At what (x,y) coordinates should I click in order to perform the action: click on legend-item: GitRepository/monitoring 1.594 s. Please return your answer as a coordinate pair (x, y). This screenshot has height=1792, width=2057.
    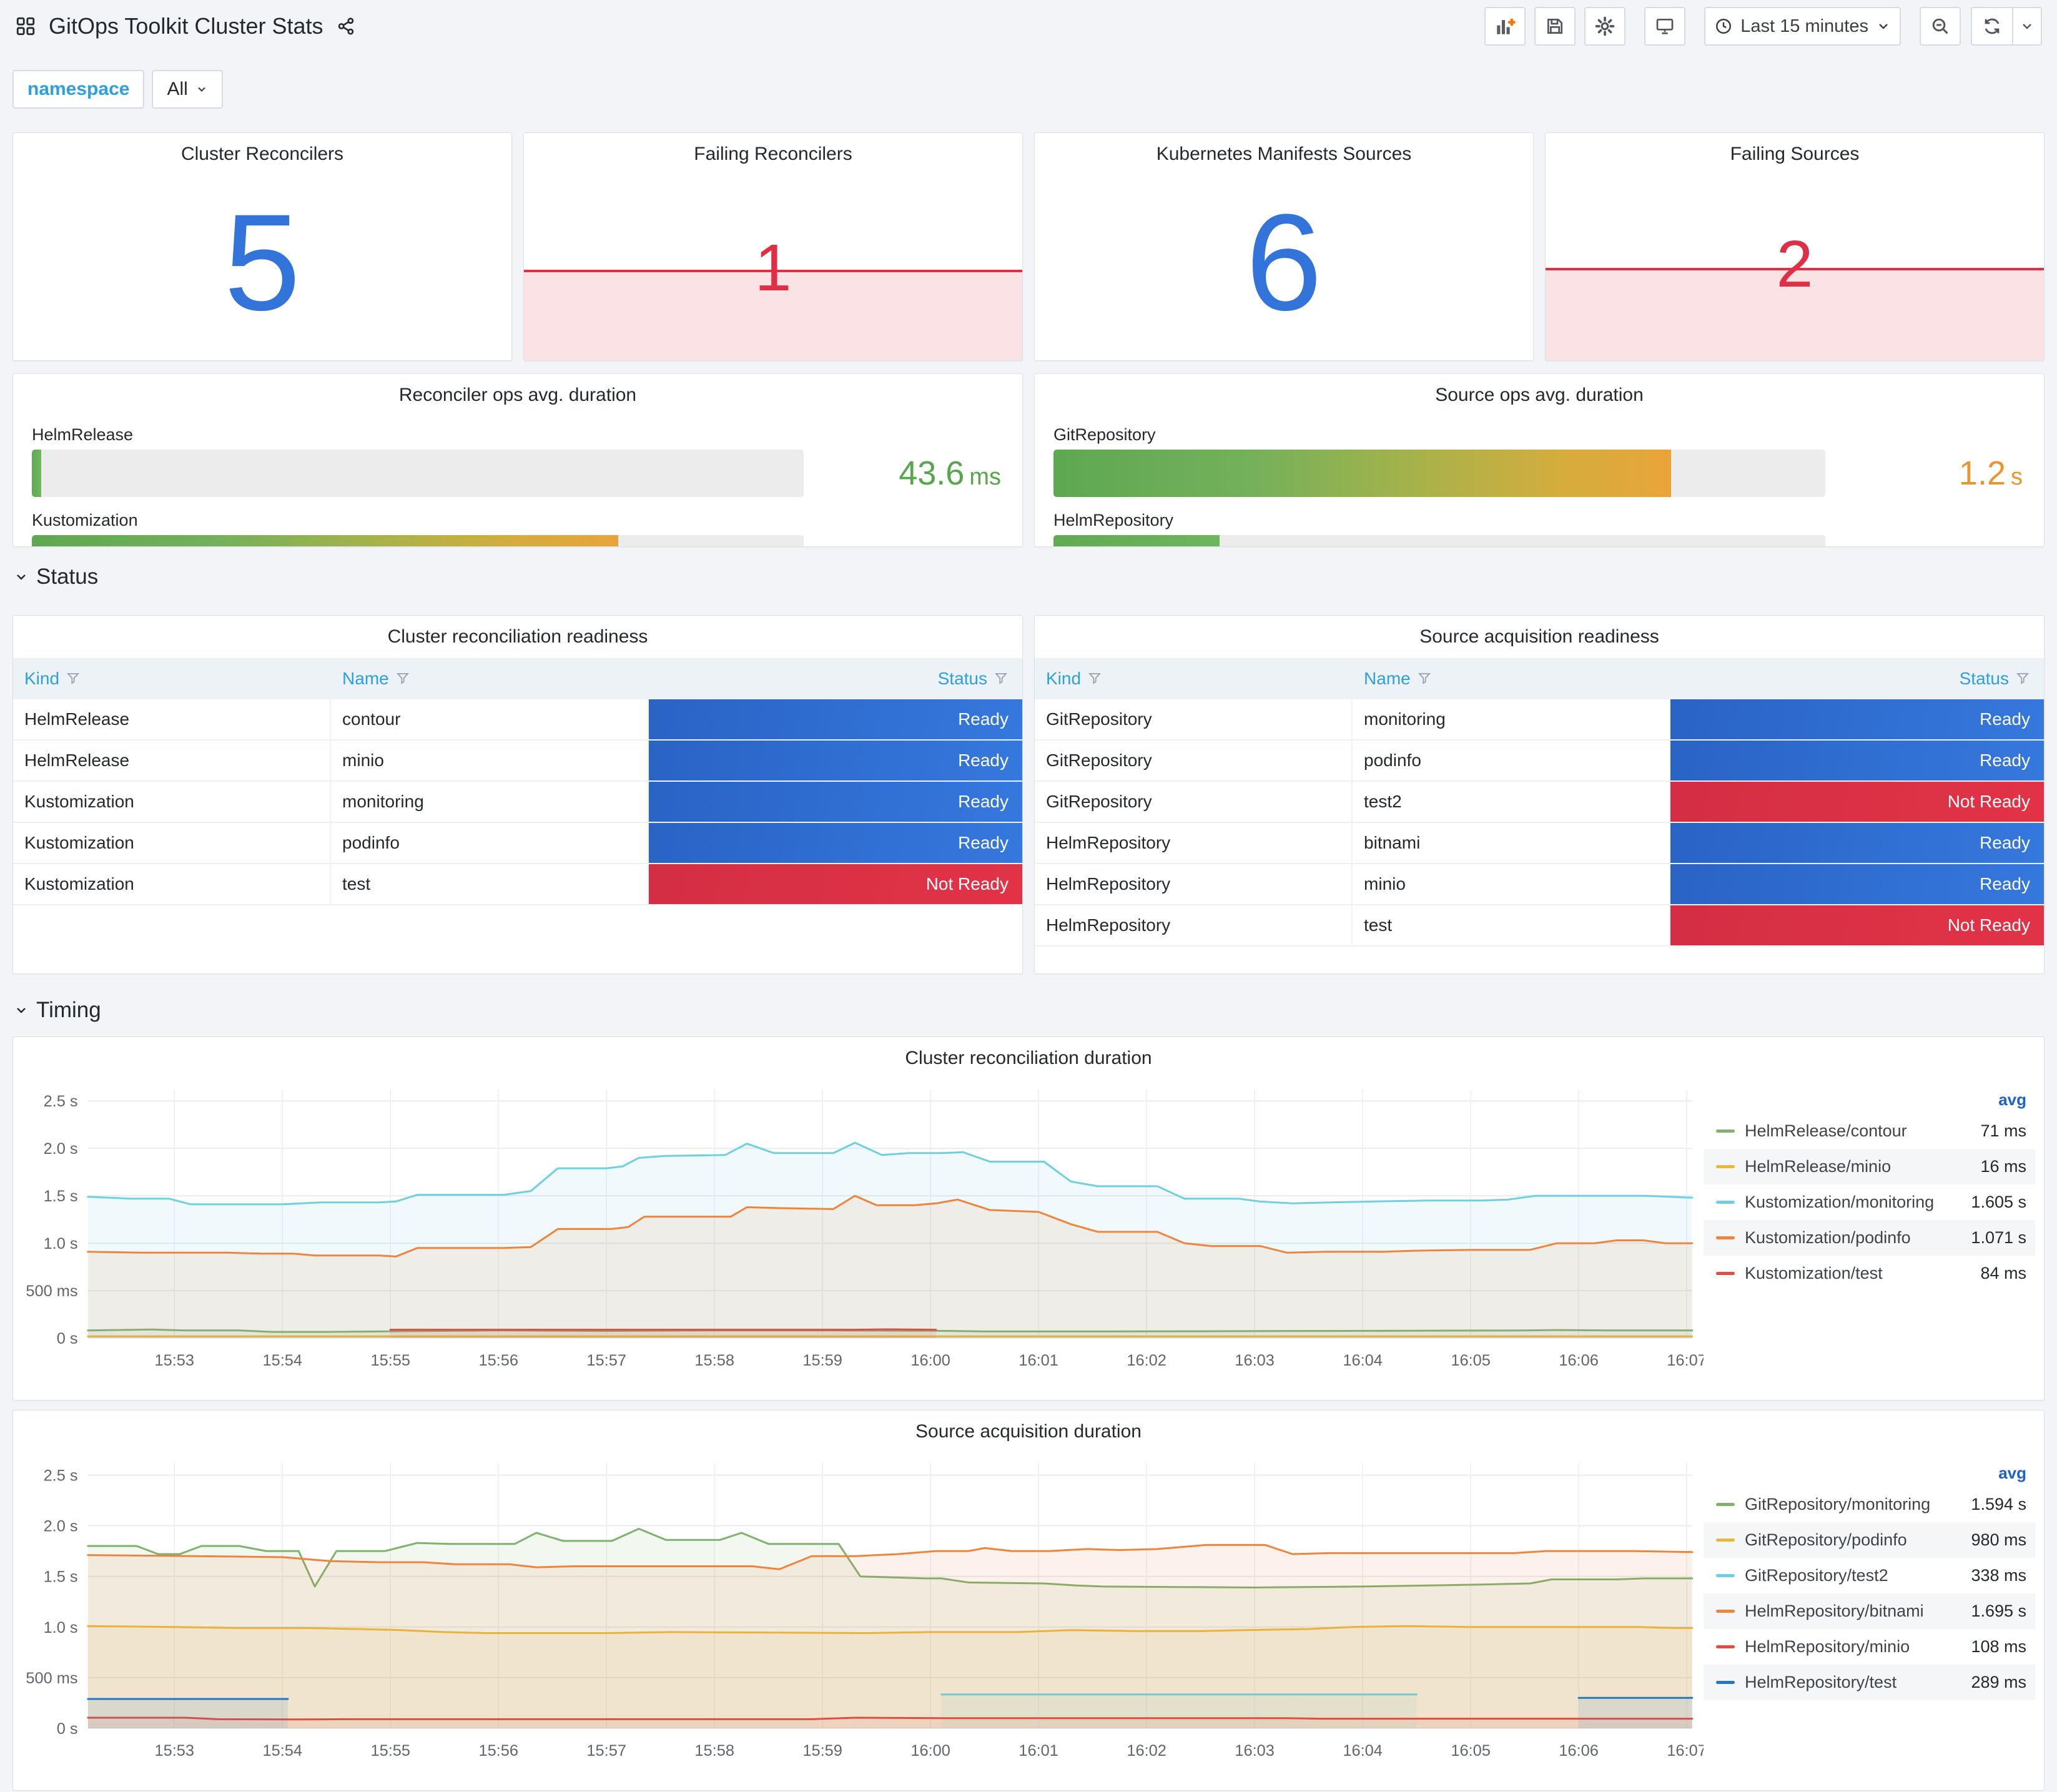
    Looking at the image, I should click on (1869, 1504).